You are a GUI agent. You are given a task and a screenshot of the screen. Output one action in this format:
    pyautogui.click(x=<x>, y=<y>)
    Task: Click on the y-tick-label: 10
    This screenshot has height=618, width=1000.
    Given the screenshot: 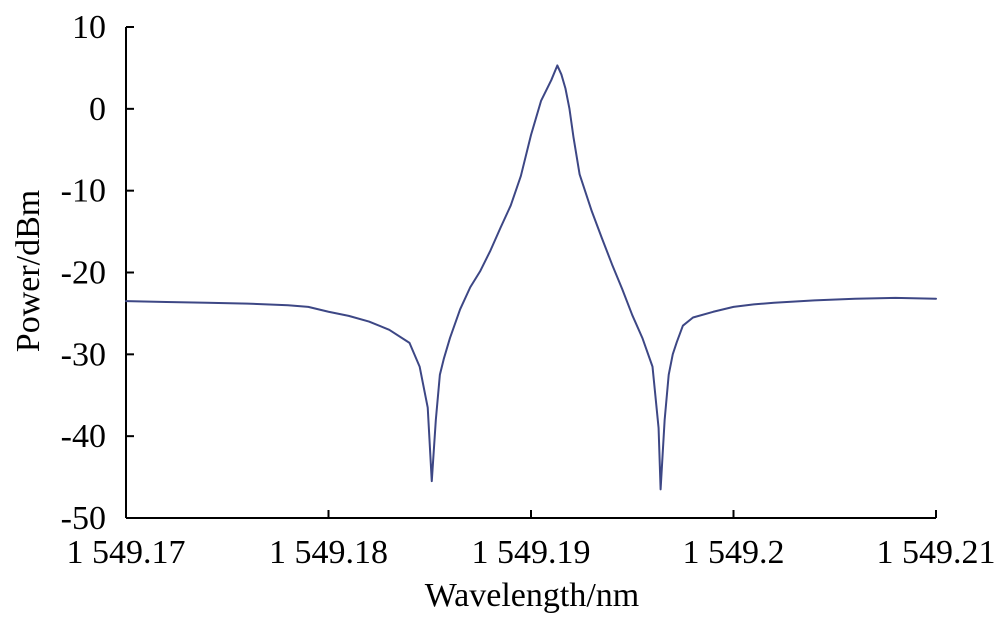 What is the action you would take?
    pyautogui.click(x=89, y=27)
    